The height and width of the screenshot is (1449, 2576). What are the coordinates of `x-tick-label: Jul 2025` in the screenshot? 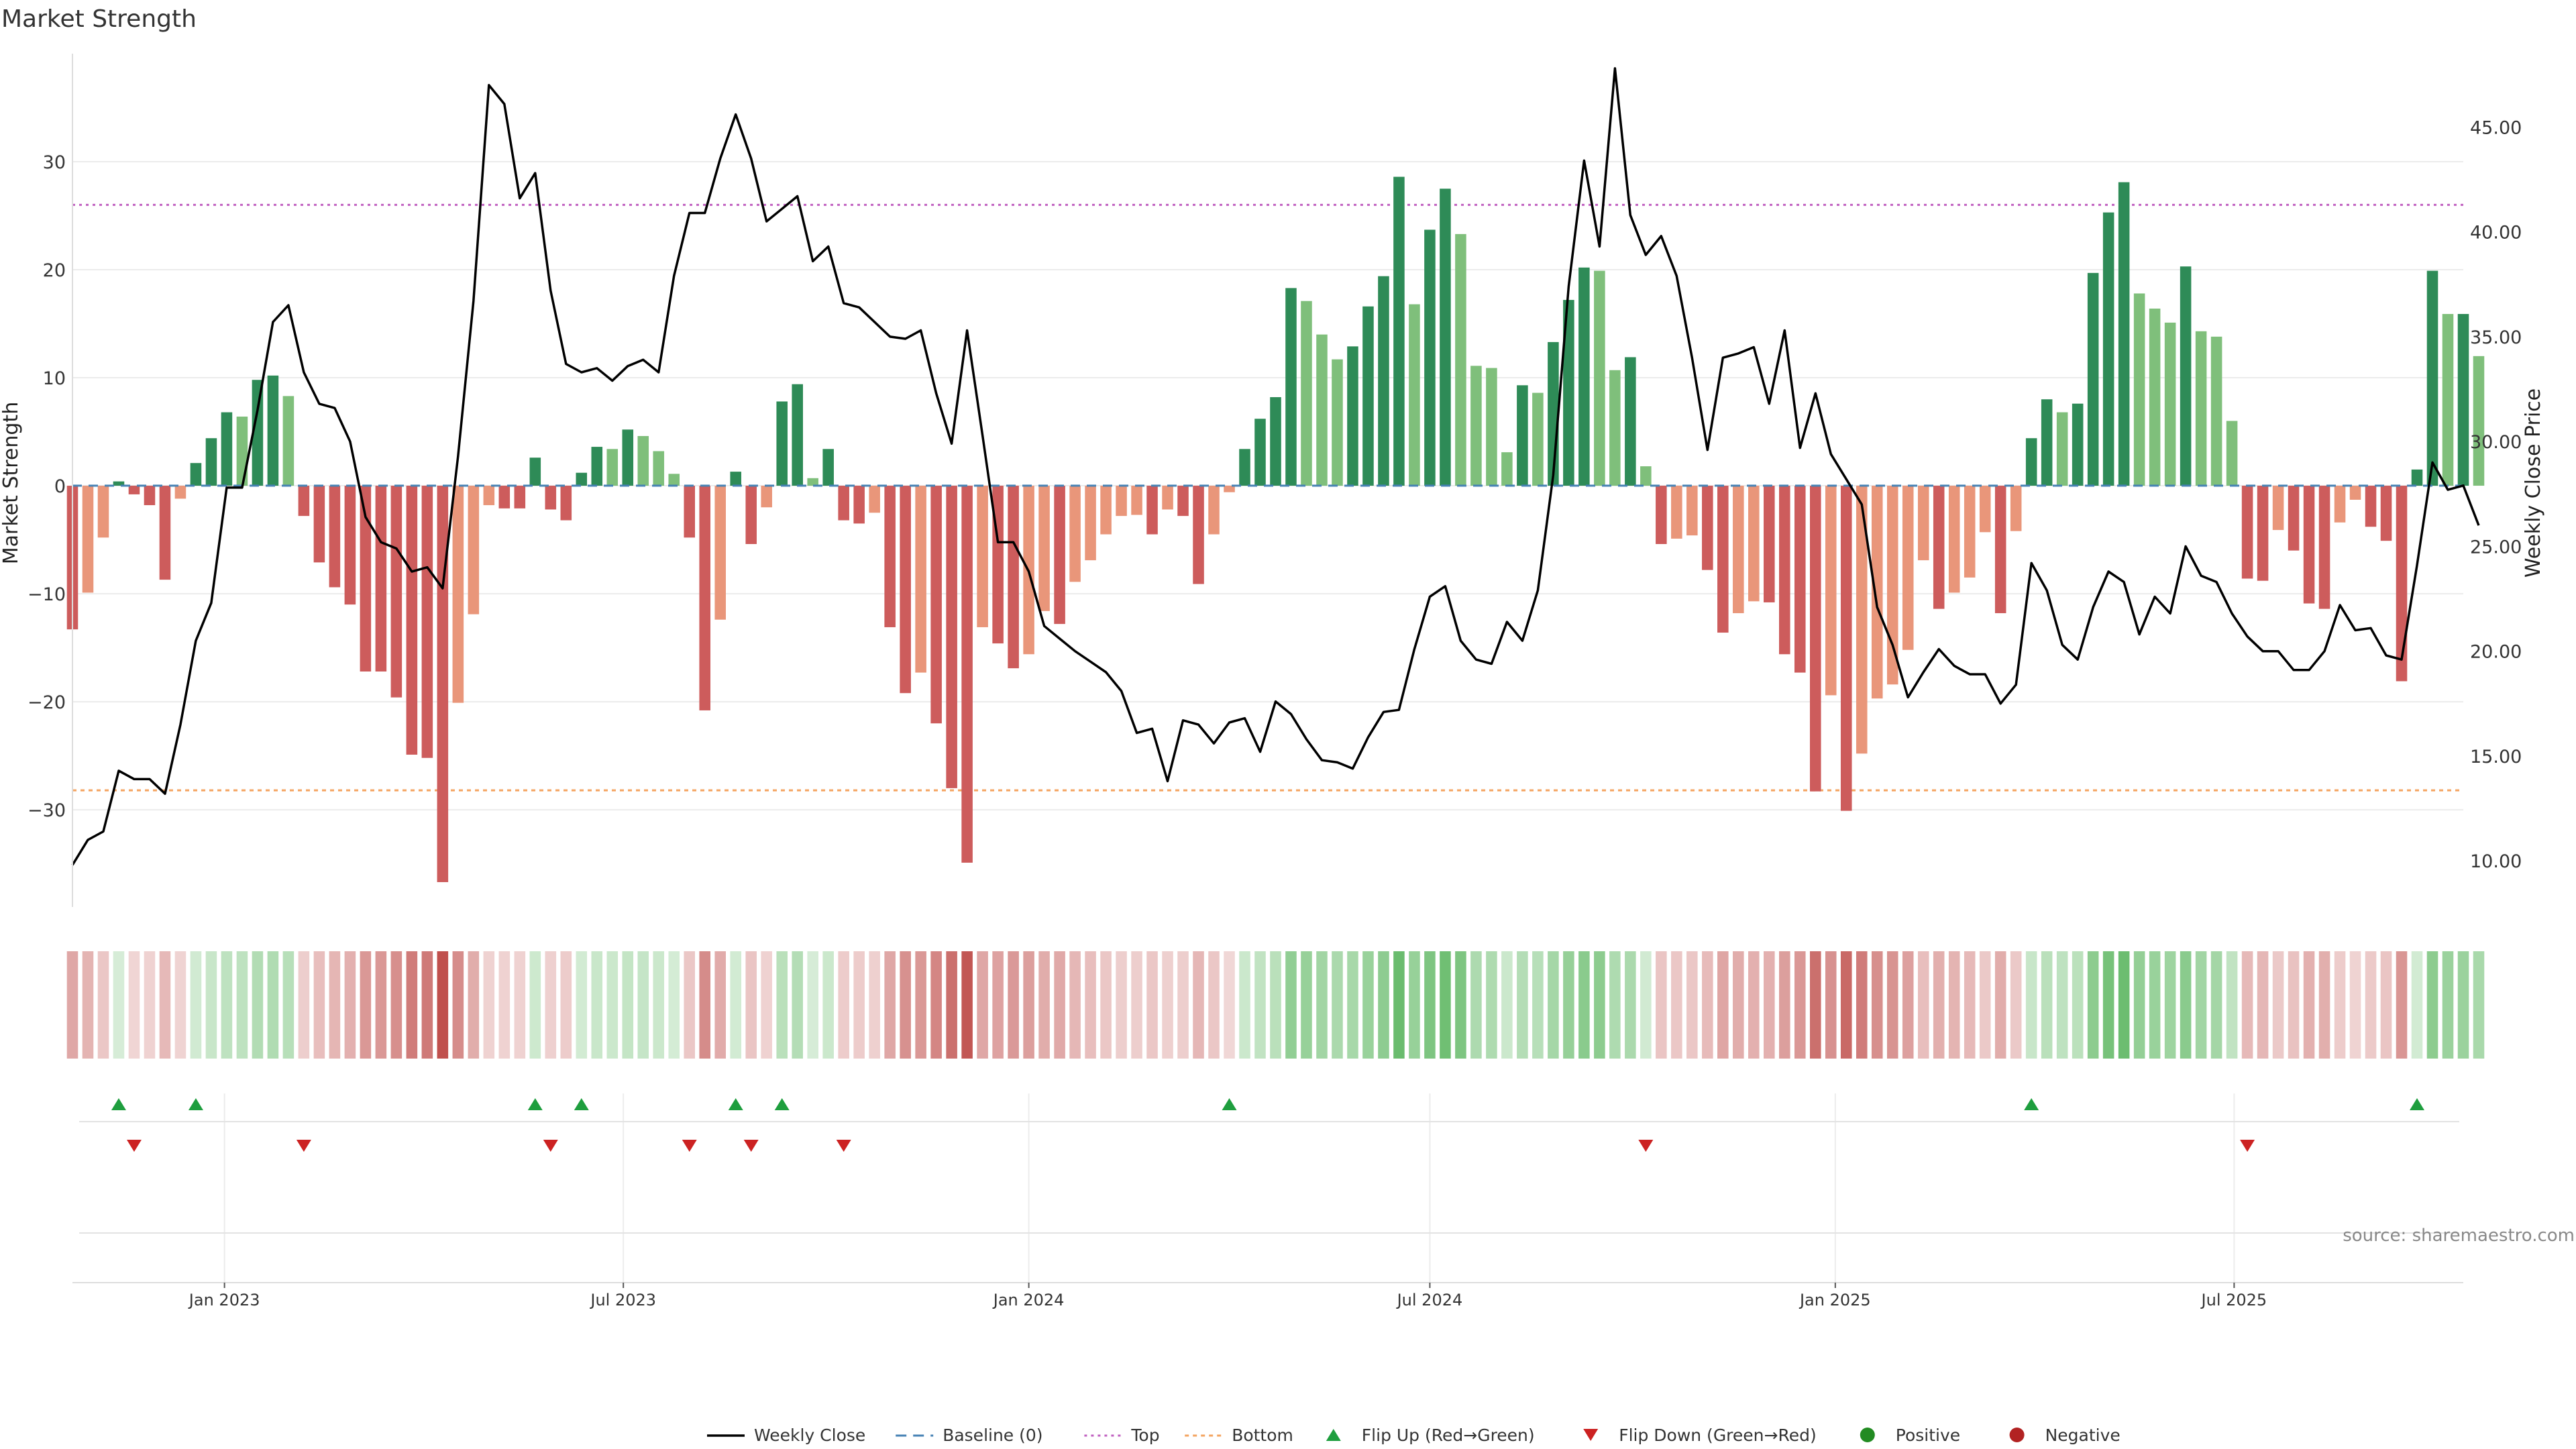 It's located at (2233, 1300).